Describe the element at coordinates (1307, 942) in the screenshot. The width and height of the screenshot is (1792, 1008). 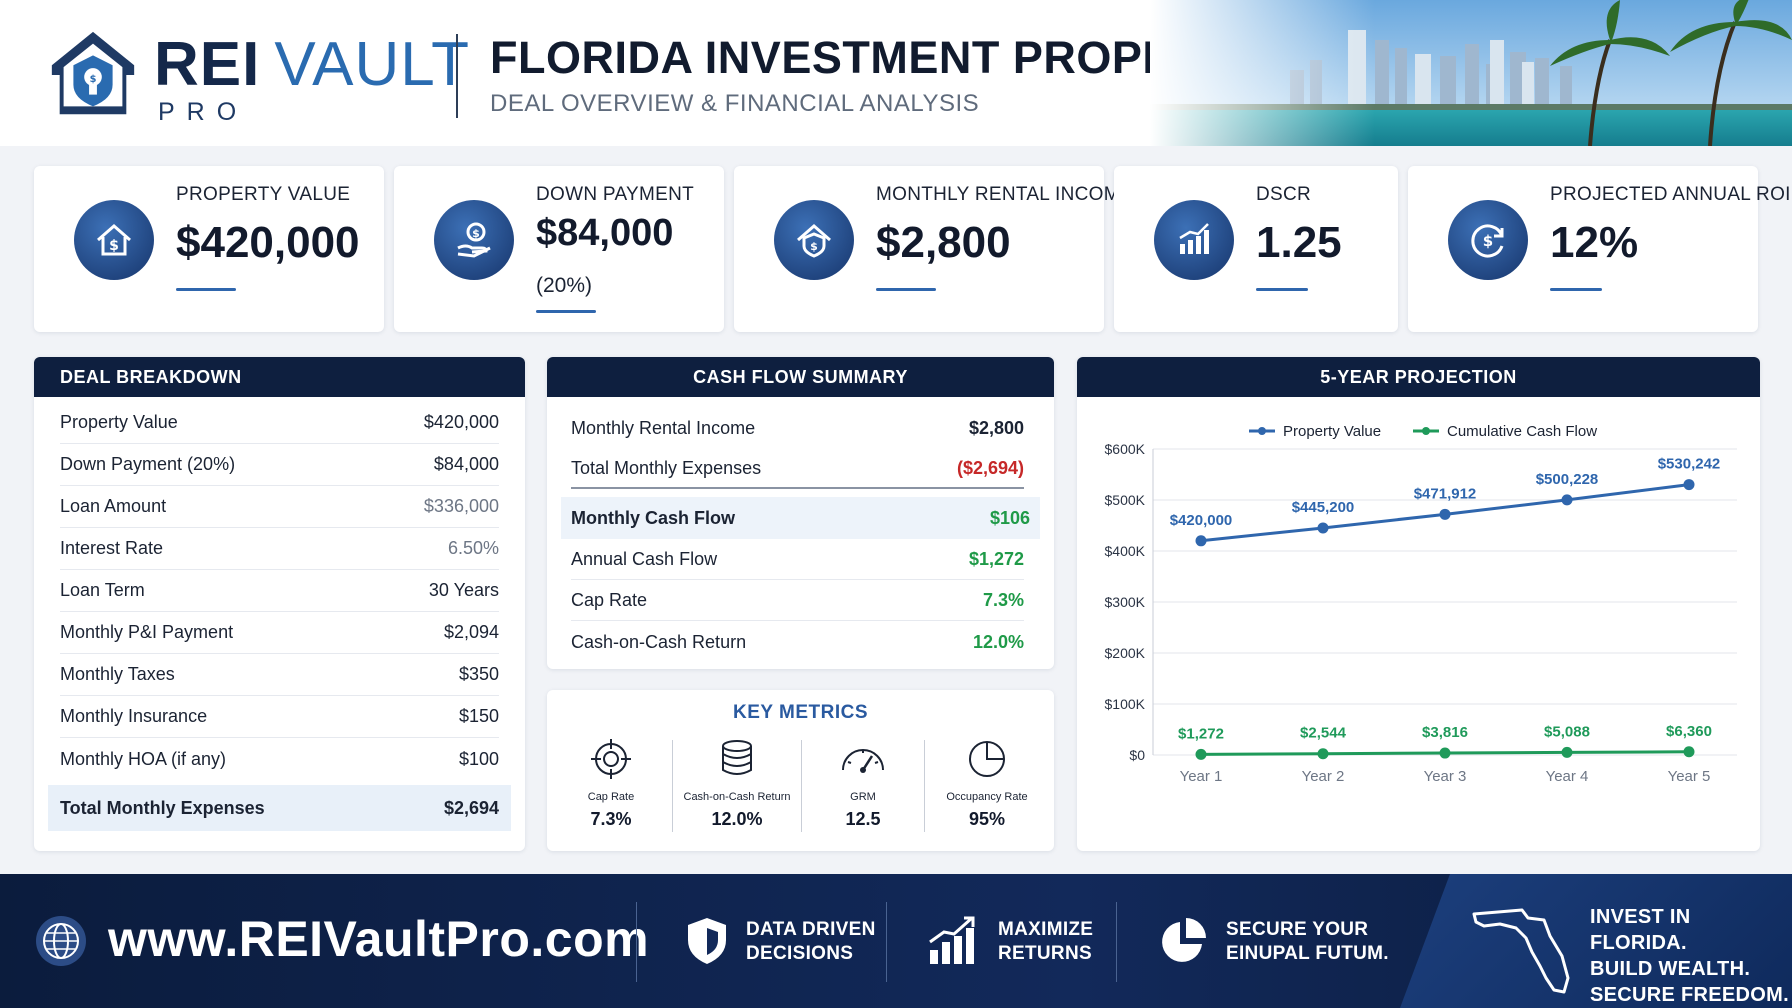
I see `feature-secure-future: SECURE YOUR EINUPAL FUTUM.` at that location.